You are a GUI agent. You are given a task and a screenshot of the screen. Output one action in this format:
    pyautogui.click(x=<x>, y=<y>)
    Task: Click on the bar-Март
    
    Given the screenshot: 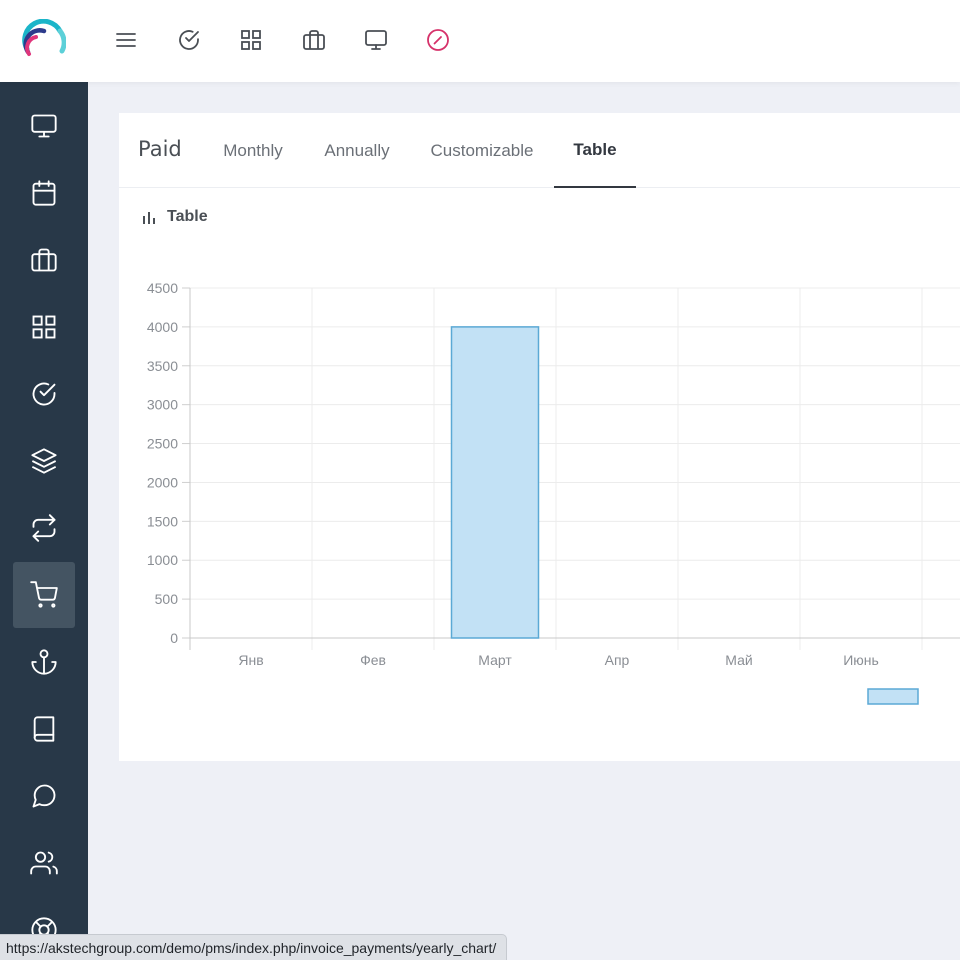 What is the action you would take?
    pyautogui.click(x=495, y=482)
    